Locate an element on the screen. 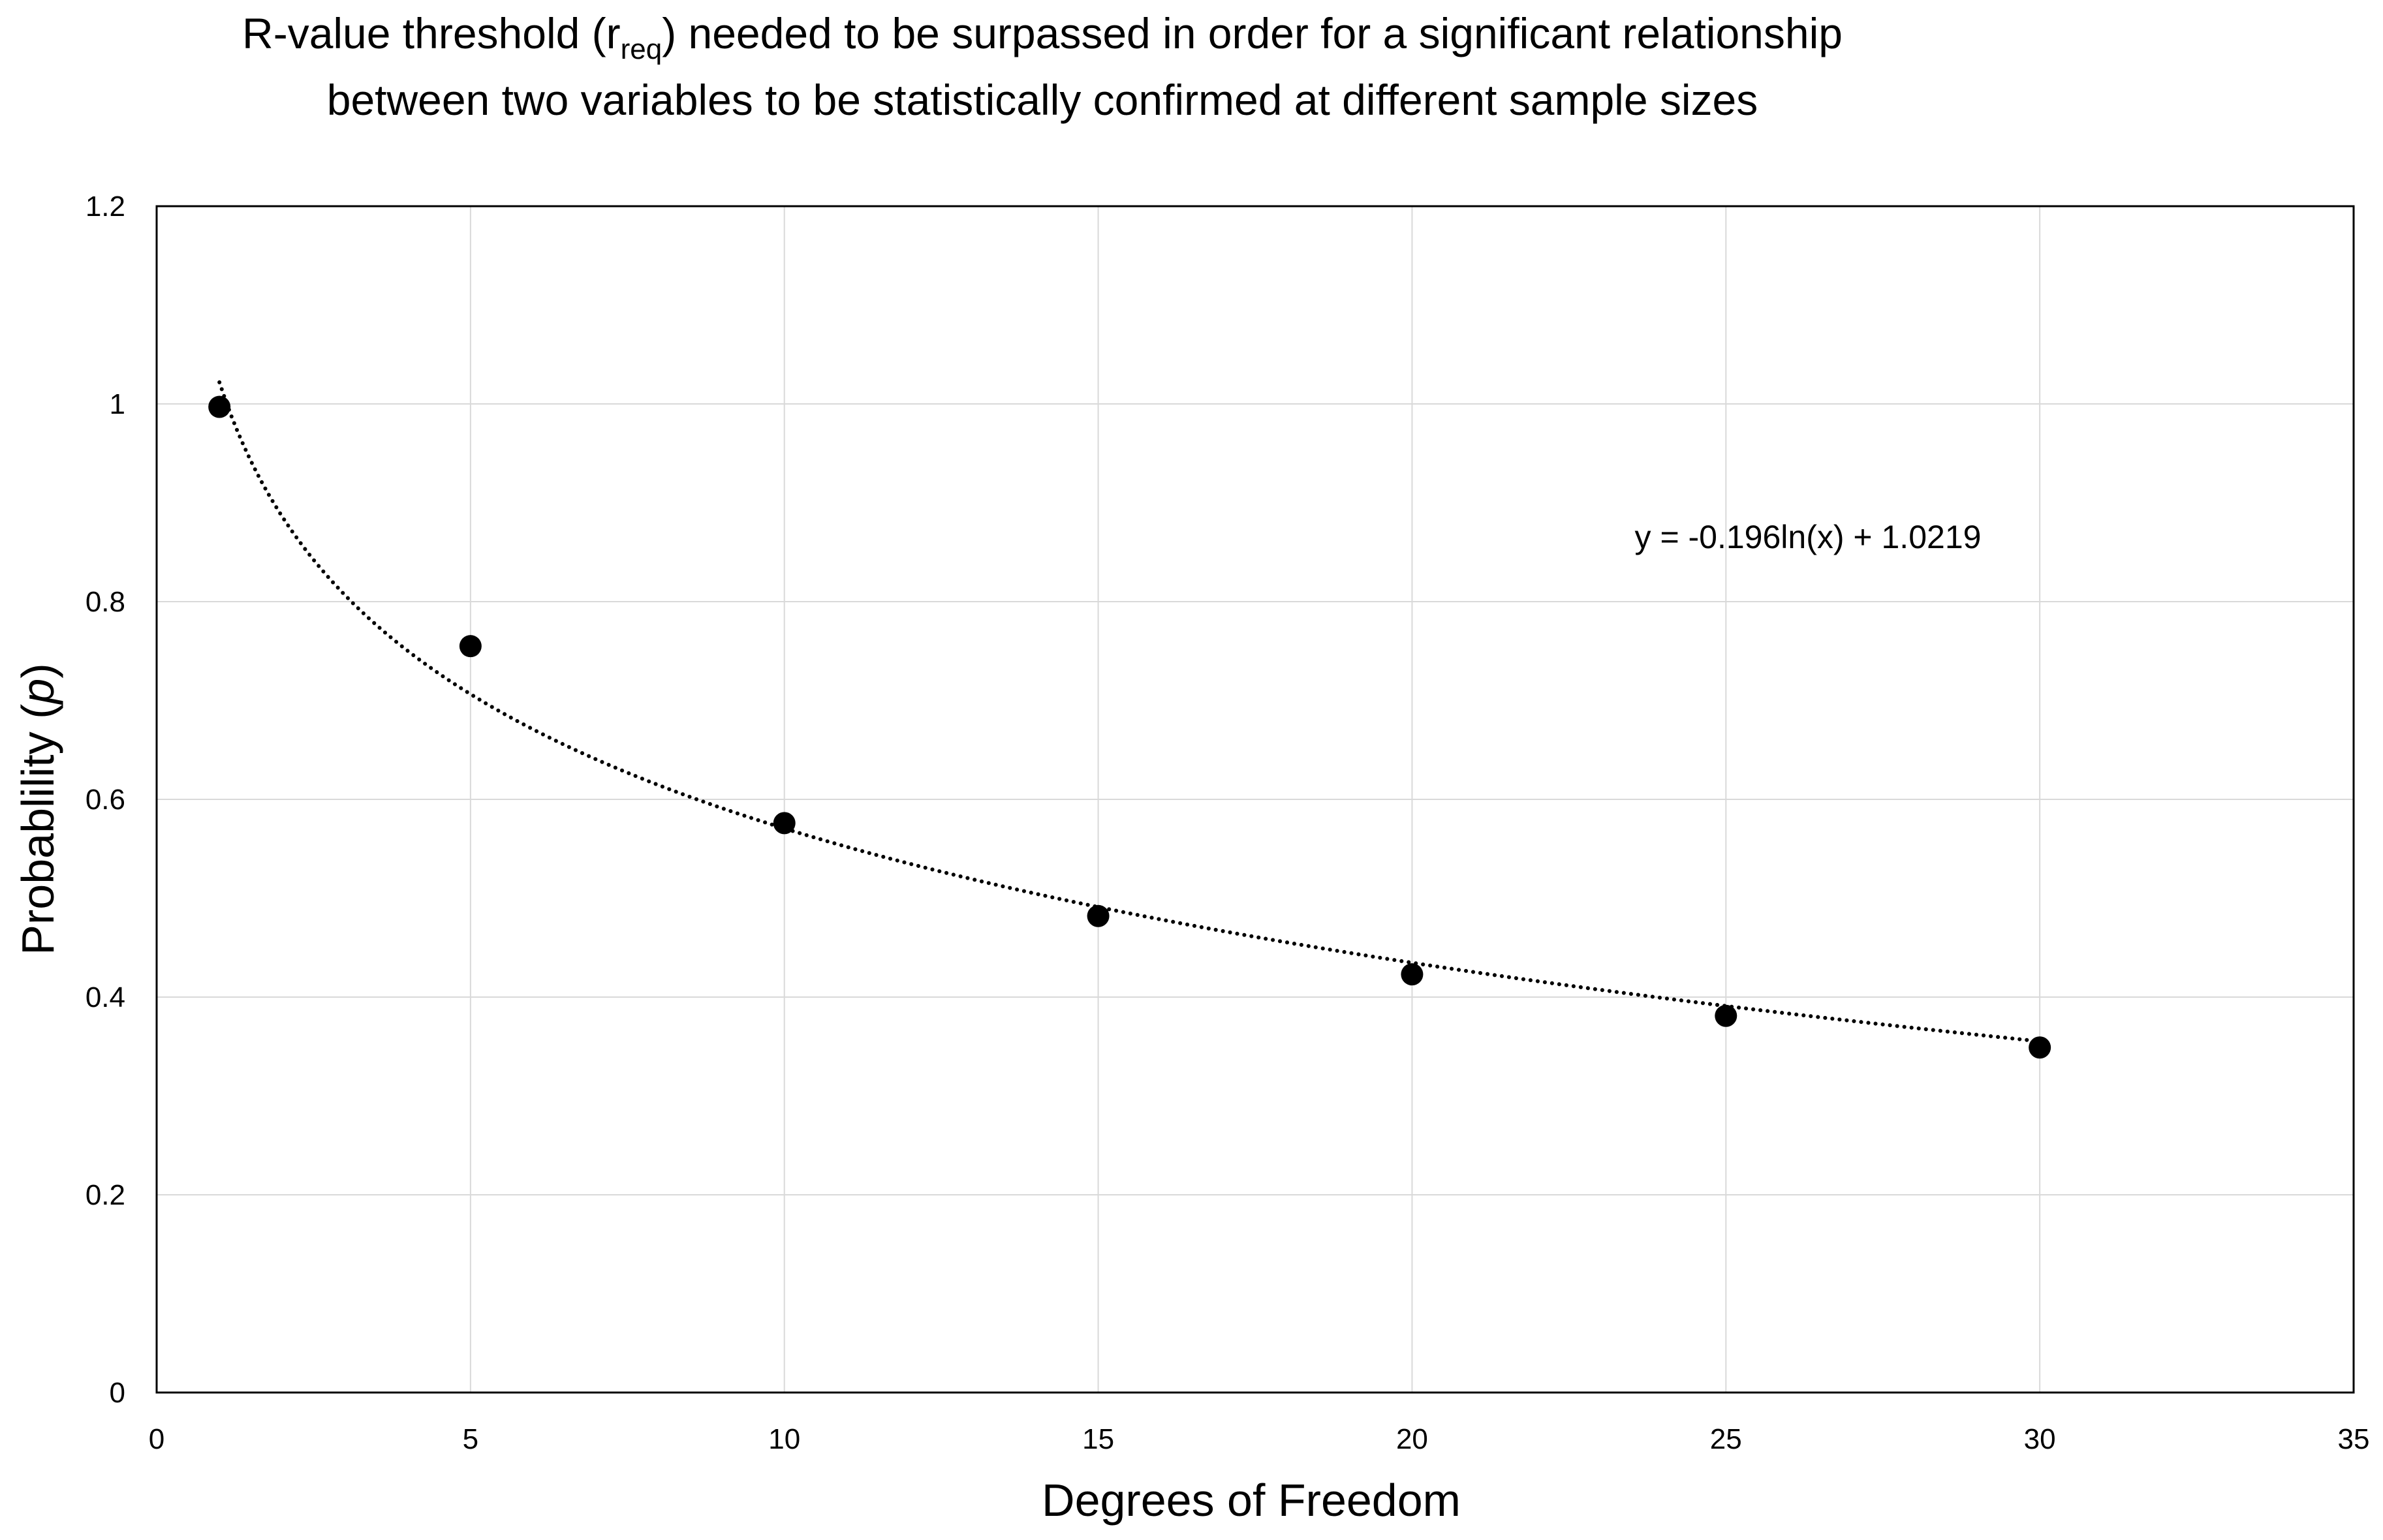 The height and width of the screenshot is (1540, 2383). y-axis-title-prefix: Probablility ( is located at coordinates (37, 830).